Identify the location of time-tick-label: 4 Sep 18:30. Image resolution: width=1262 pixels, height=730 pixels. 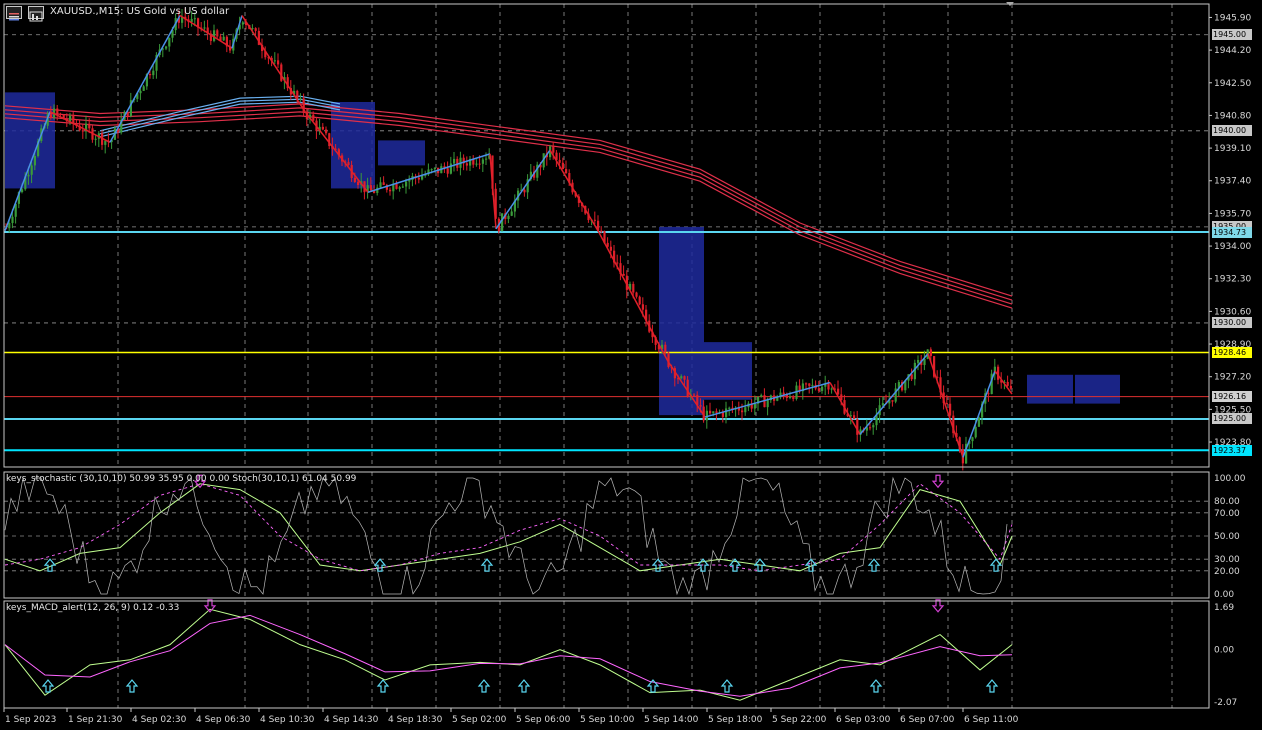
(415, 720).